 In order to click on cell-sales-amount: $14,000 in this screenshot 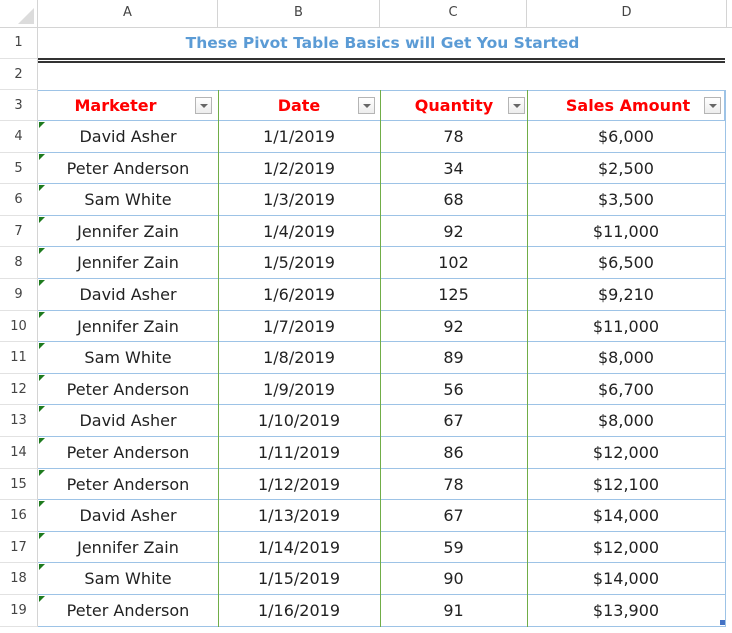, I will do `click(626, 579)`.